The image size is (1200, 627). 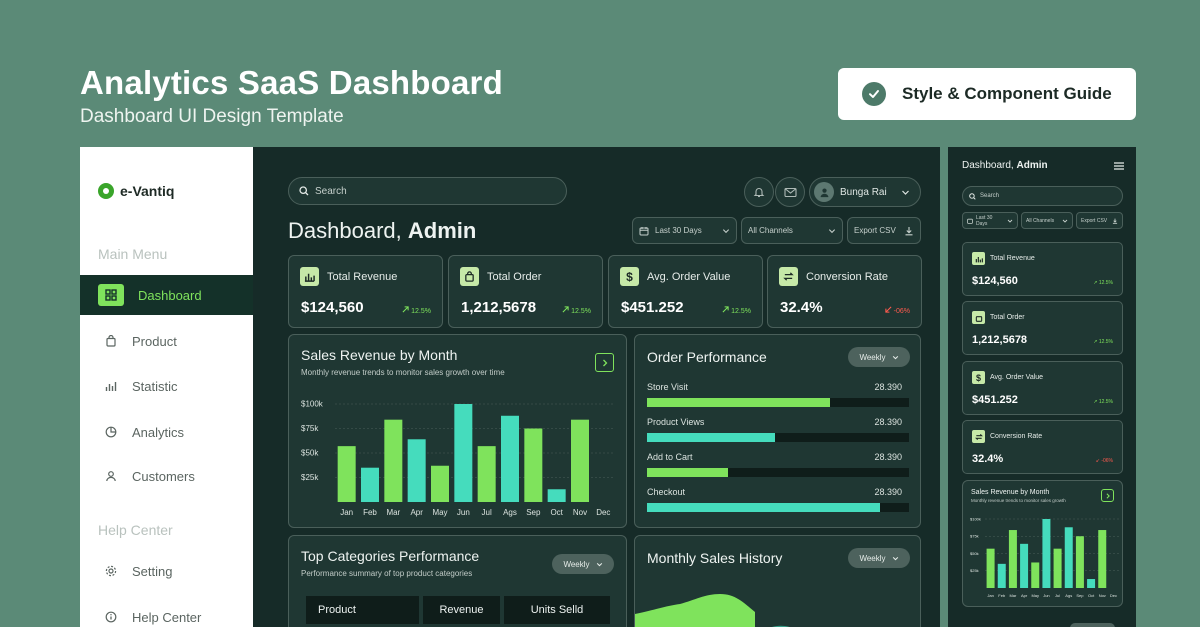 I want to click on calendar-icon, so click(x=970, y=221).